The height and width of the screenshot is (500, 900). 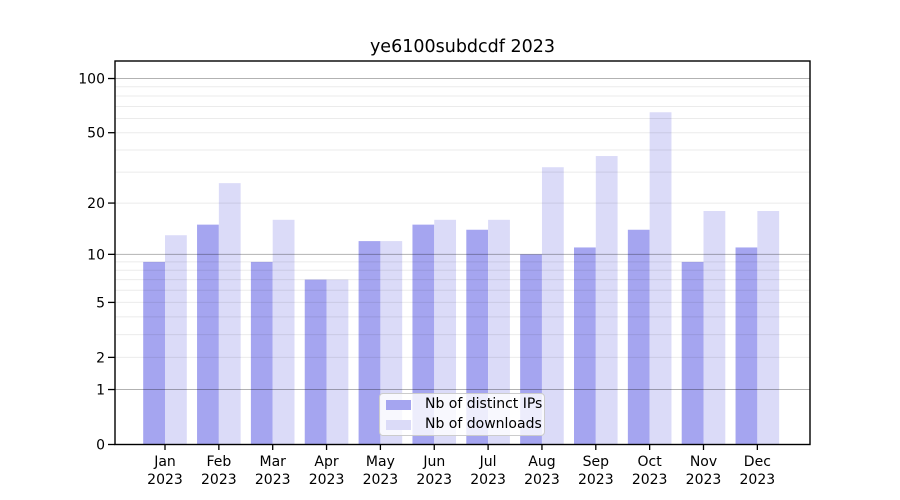 I want to click on x-tick-label-month: Nov, so click(x=703, y=462).